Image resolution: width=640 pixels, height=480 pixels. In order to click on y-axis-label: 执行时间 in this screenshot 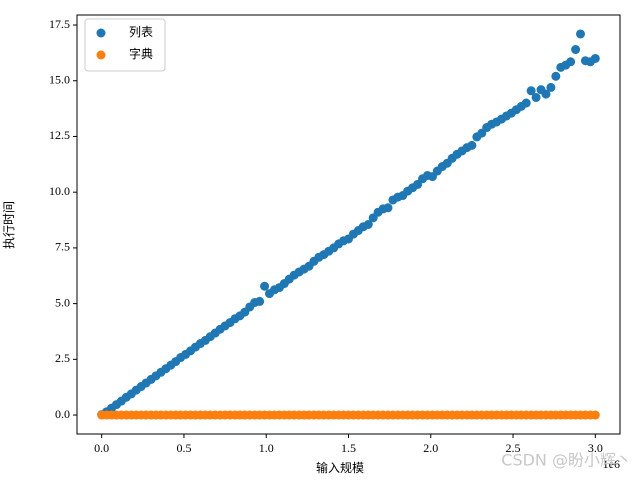, I will do `click(9, 225)`.